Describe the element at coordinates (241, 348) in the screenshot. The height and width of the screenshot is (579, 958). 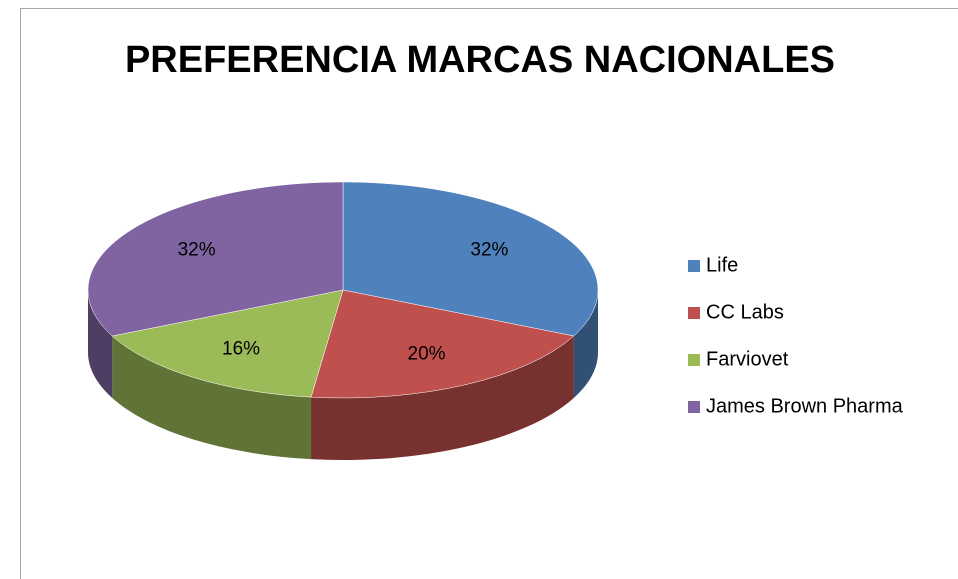
I see `data-label: 16%` at that location.